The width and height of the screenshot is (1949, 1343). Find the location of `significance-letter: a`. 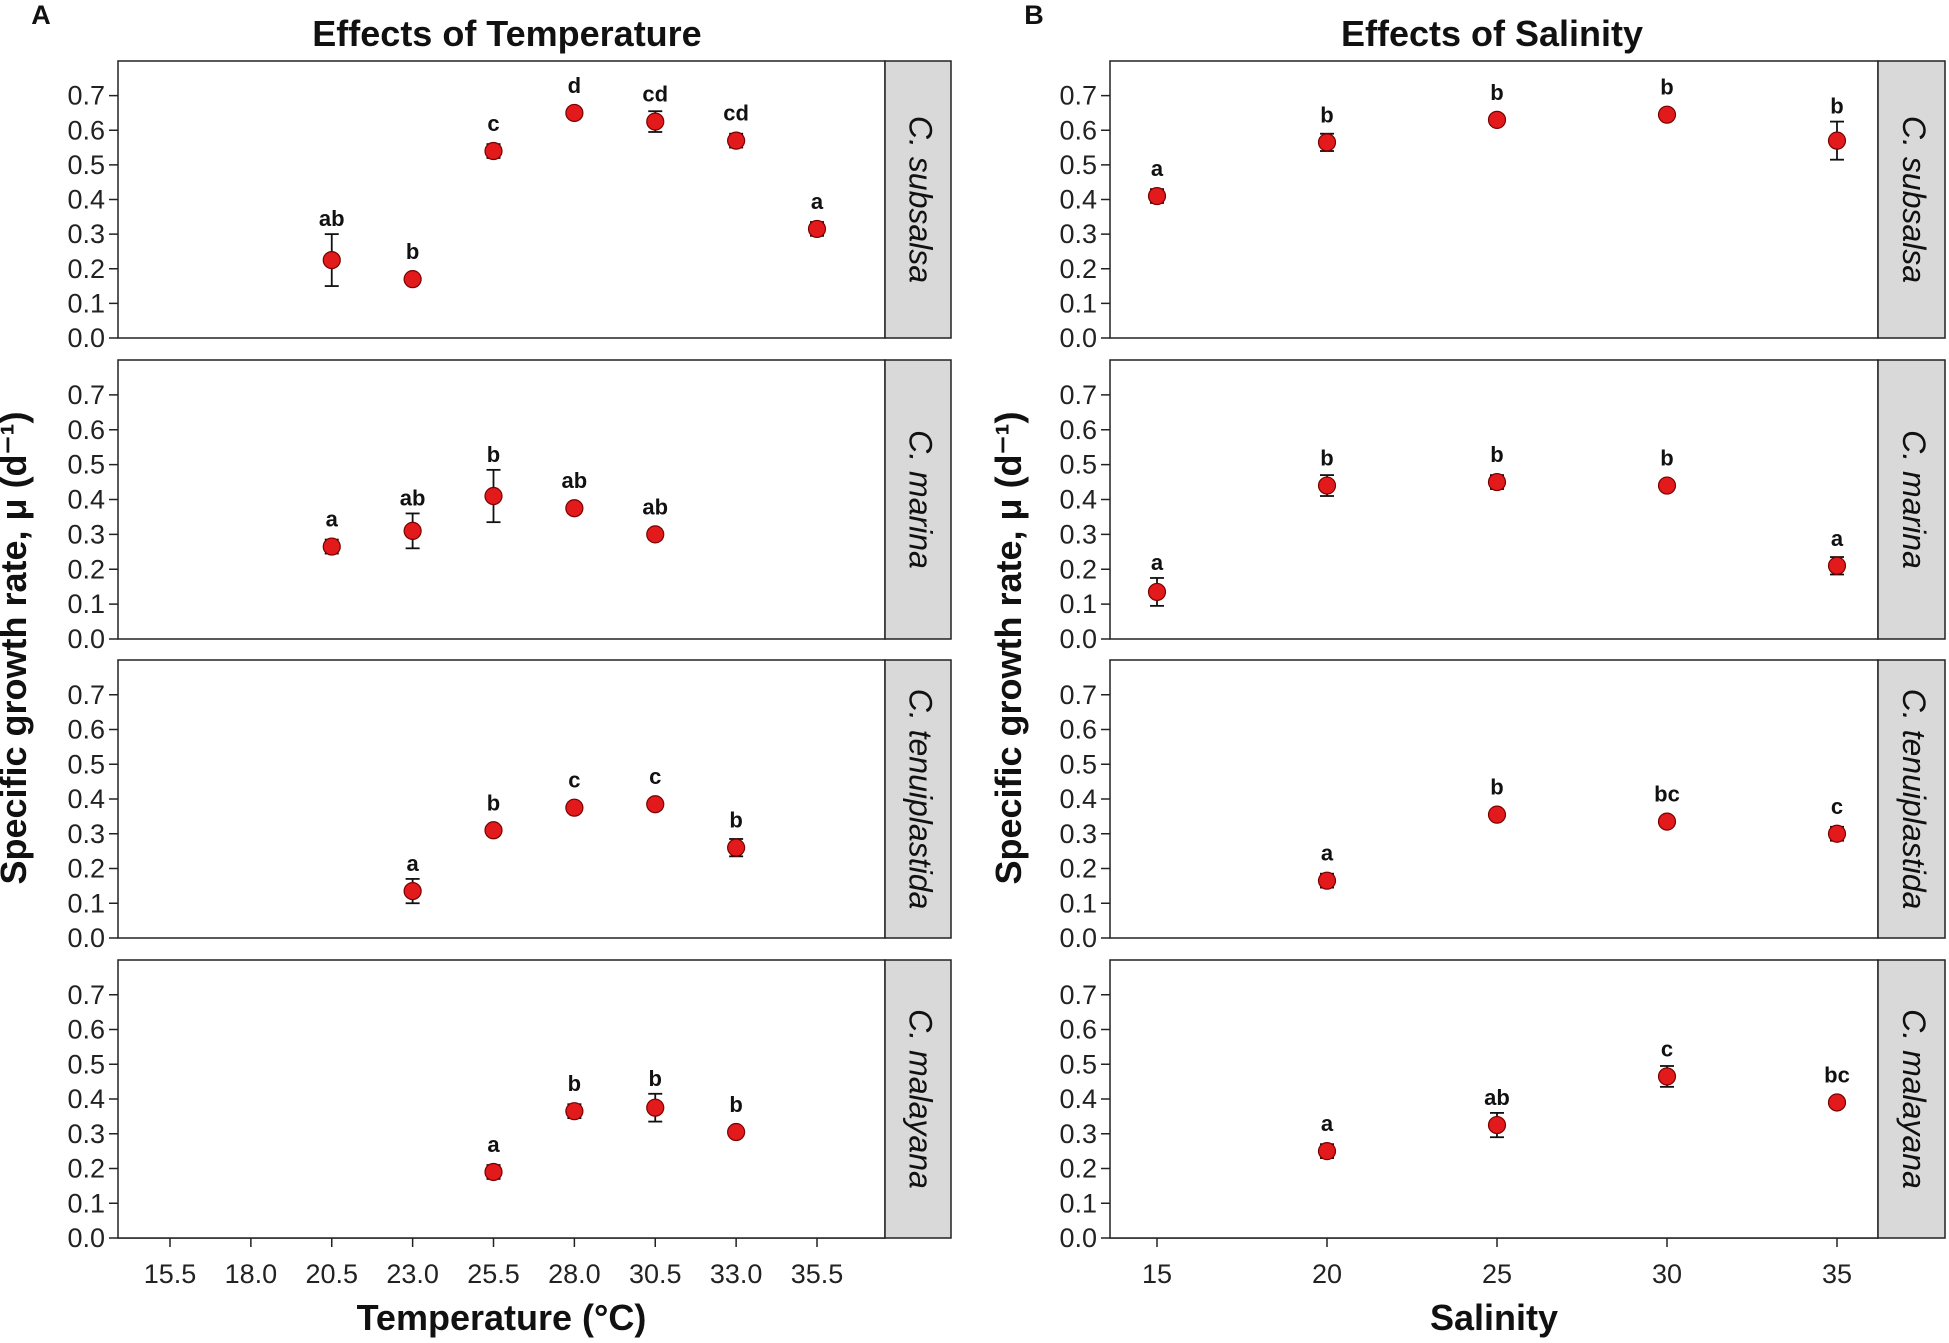

significance-letter: a is located at coordinates (1327, 853).